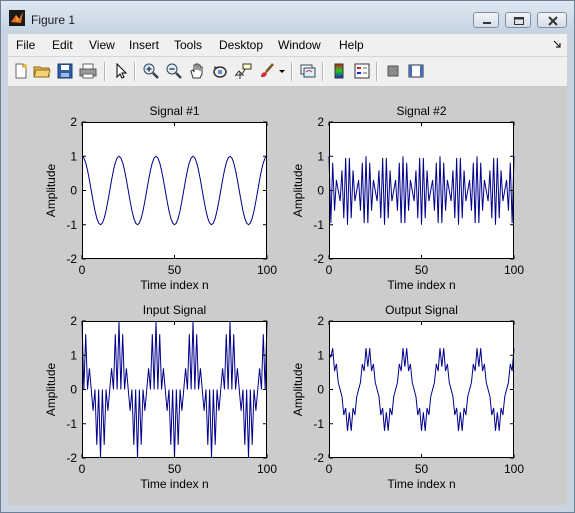 This screenshot has width=575, height=513. Describe the element at coordinates (174, 389) in the screenshot. I see `input-signal-axes-background` at that location.